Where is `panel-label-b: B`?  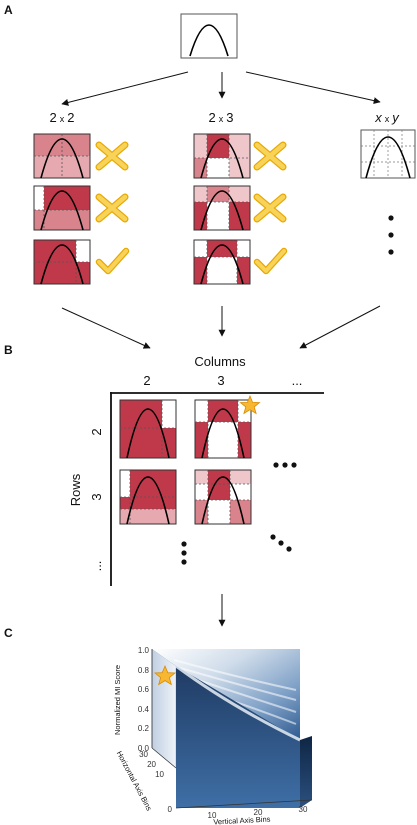
panel-label-b: B is located at coordinates (8, 350).